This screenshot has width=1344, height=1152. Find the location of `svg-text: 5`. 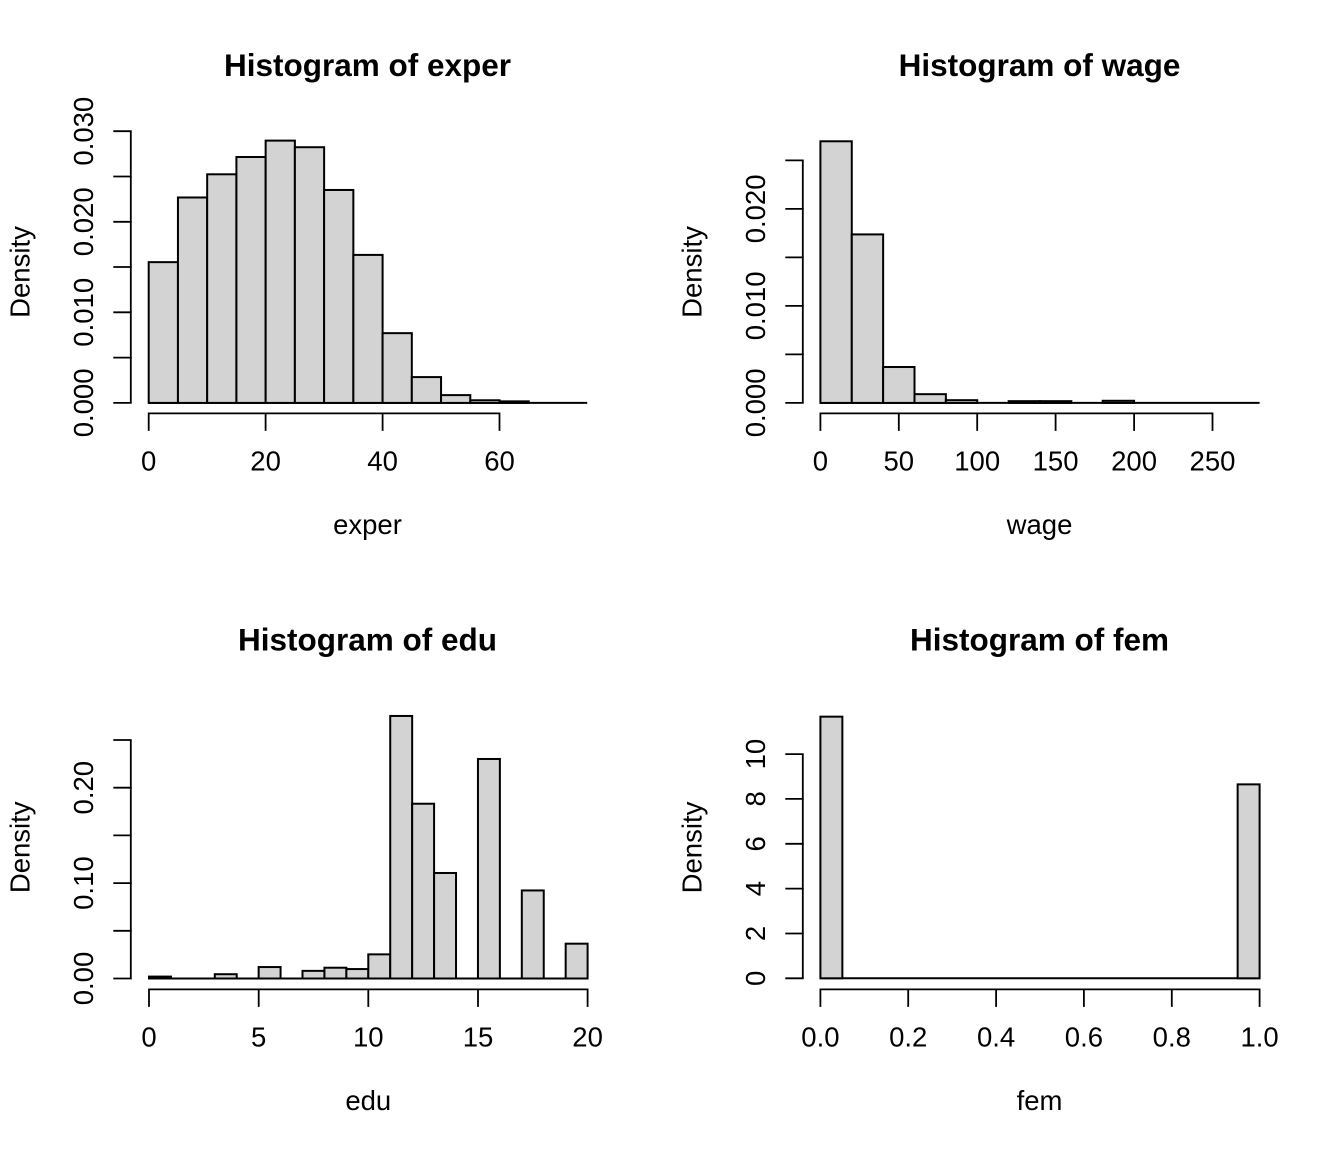

svg-text: 5 is located at coordinates (258, 1036).